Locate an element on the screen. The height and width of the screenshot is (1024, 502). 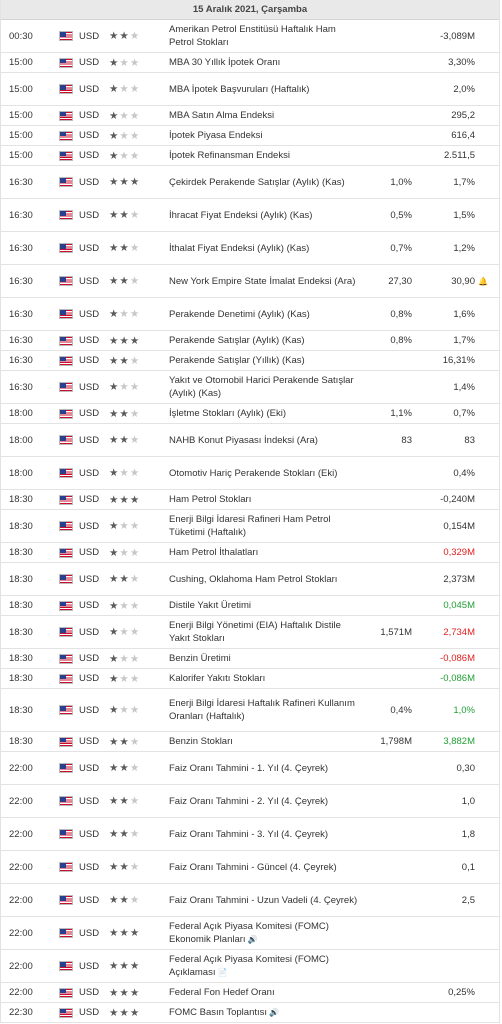
event-name: Otomotiv Hariç Perakende Stokları (Eki) is located at coordinates (266, 473).